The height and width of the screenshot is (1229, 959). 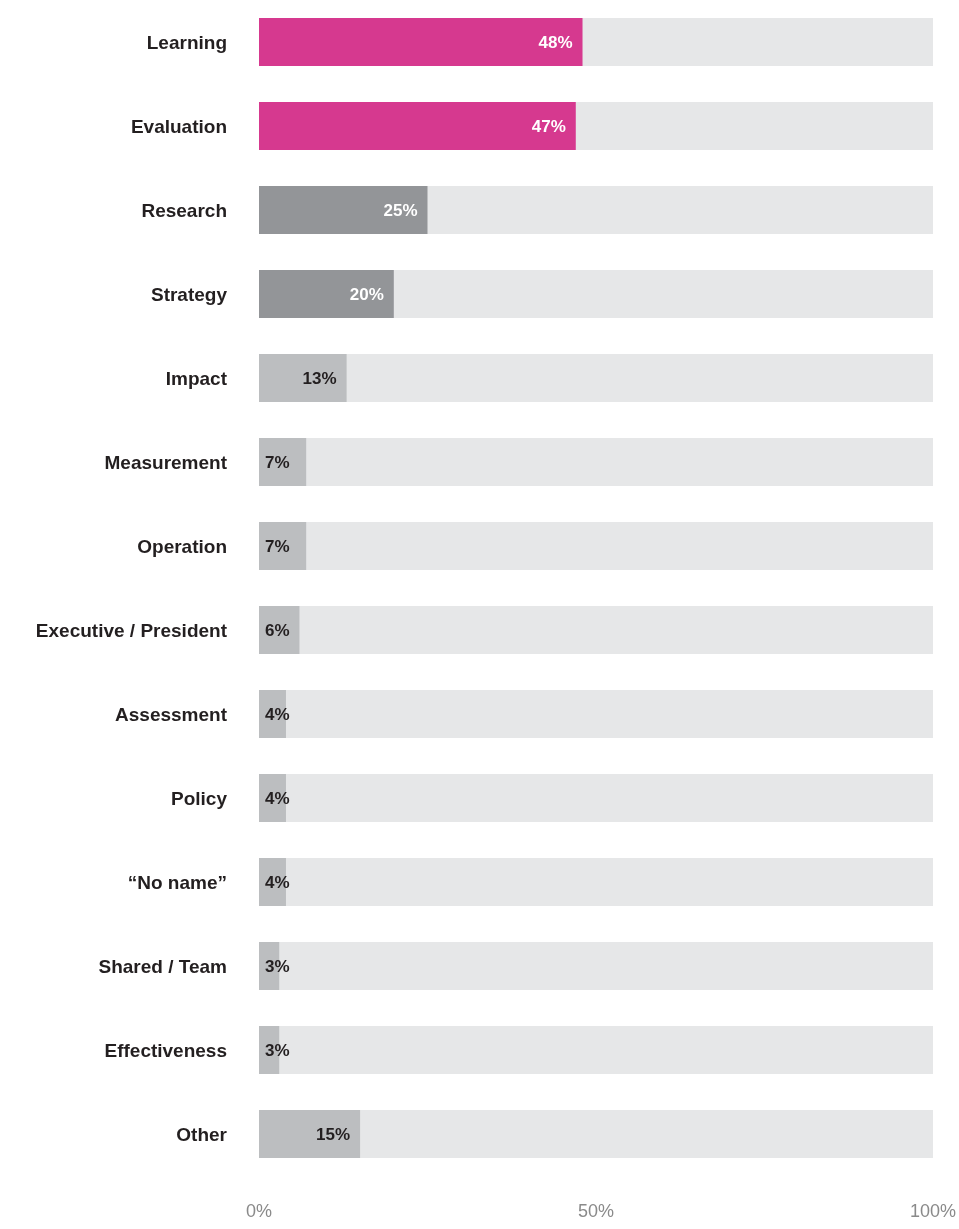 What do you see at coordinates (555, 42) in the screenshot?
I see `data-label: 48%` at bounding box center [555, 42].